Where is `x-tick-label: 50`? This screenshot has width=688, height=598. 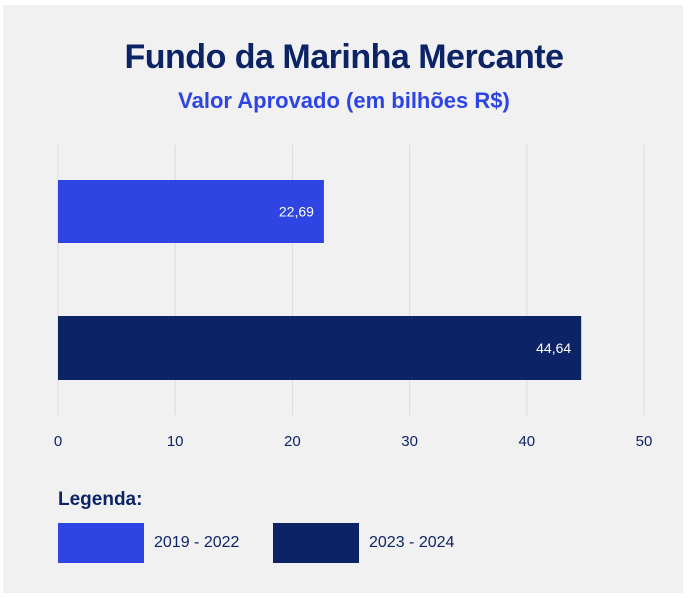
x-tick-label: 50 is located at coordinates (644, 441).